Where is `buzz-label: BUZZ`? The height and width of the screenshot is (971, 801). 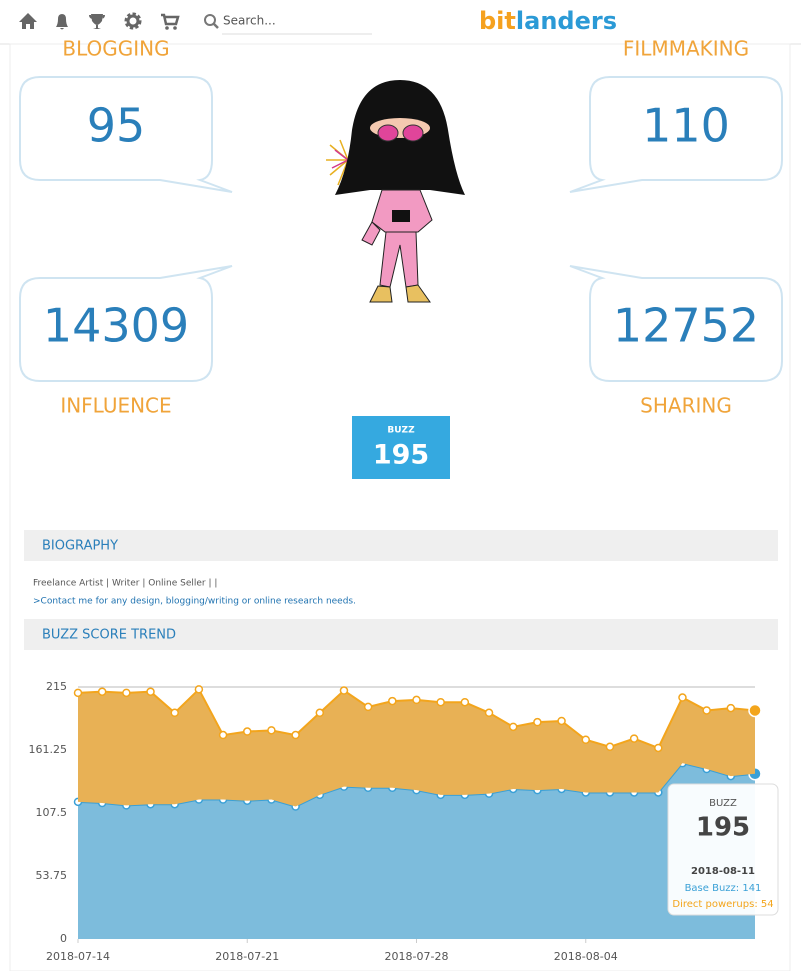 buzz-label: BUZZ is located at coordinates (401, 431).